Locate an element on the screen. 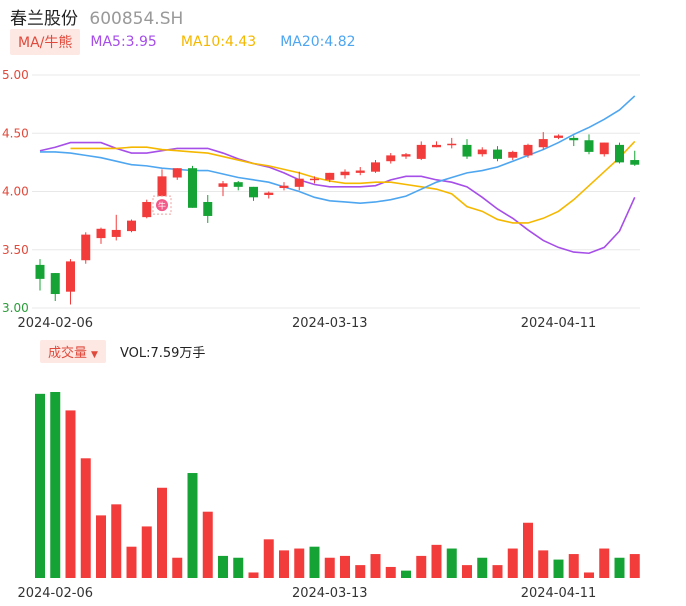  stock-title: 春兰股份 600854.SH is located at coordinates (96, 16).